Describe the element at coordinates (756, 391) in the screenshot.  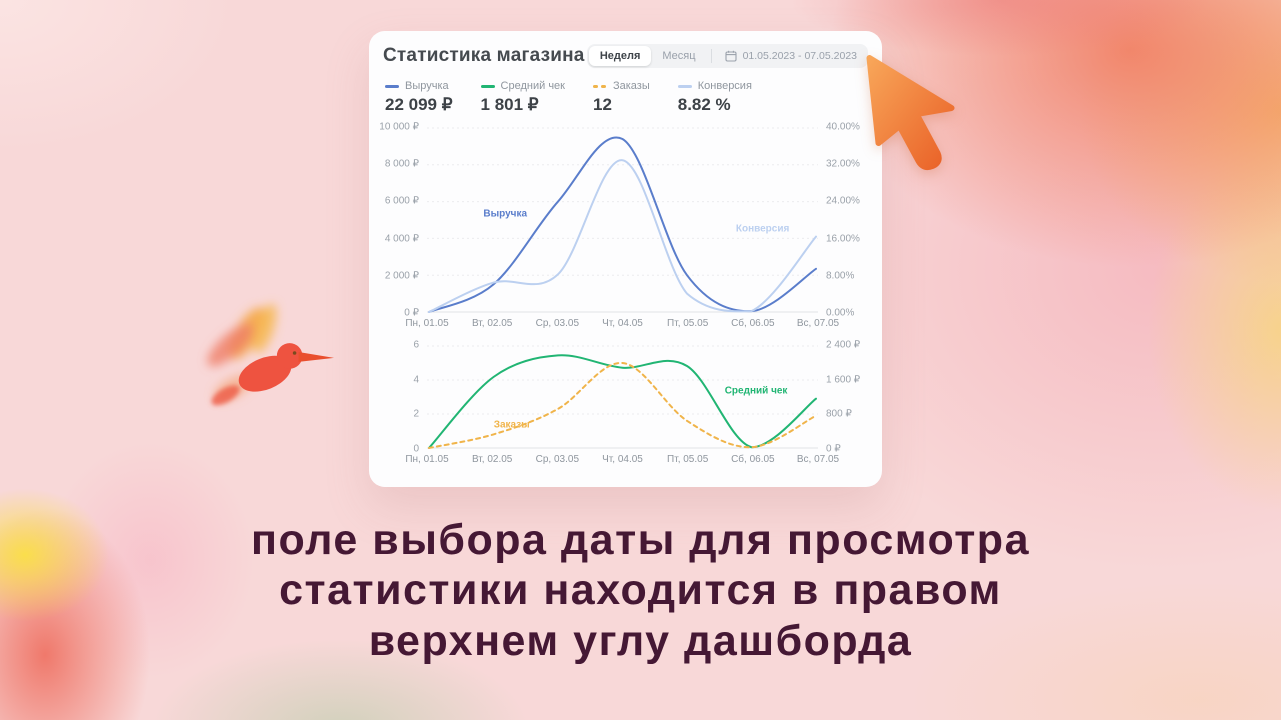
I see `series-label: Средний чек` at that location.